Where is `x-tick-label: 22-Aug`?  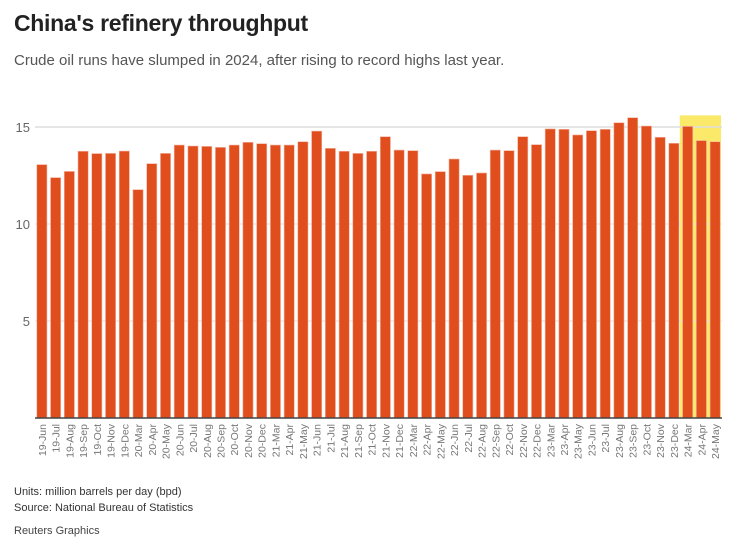
x-tick-label: 22-Aug is located at coordinates (483, 441).